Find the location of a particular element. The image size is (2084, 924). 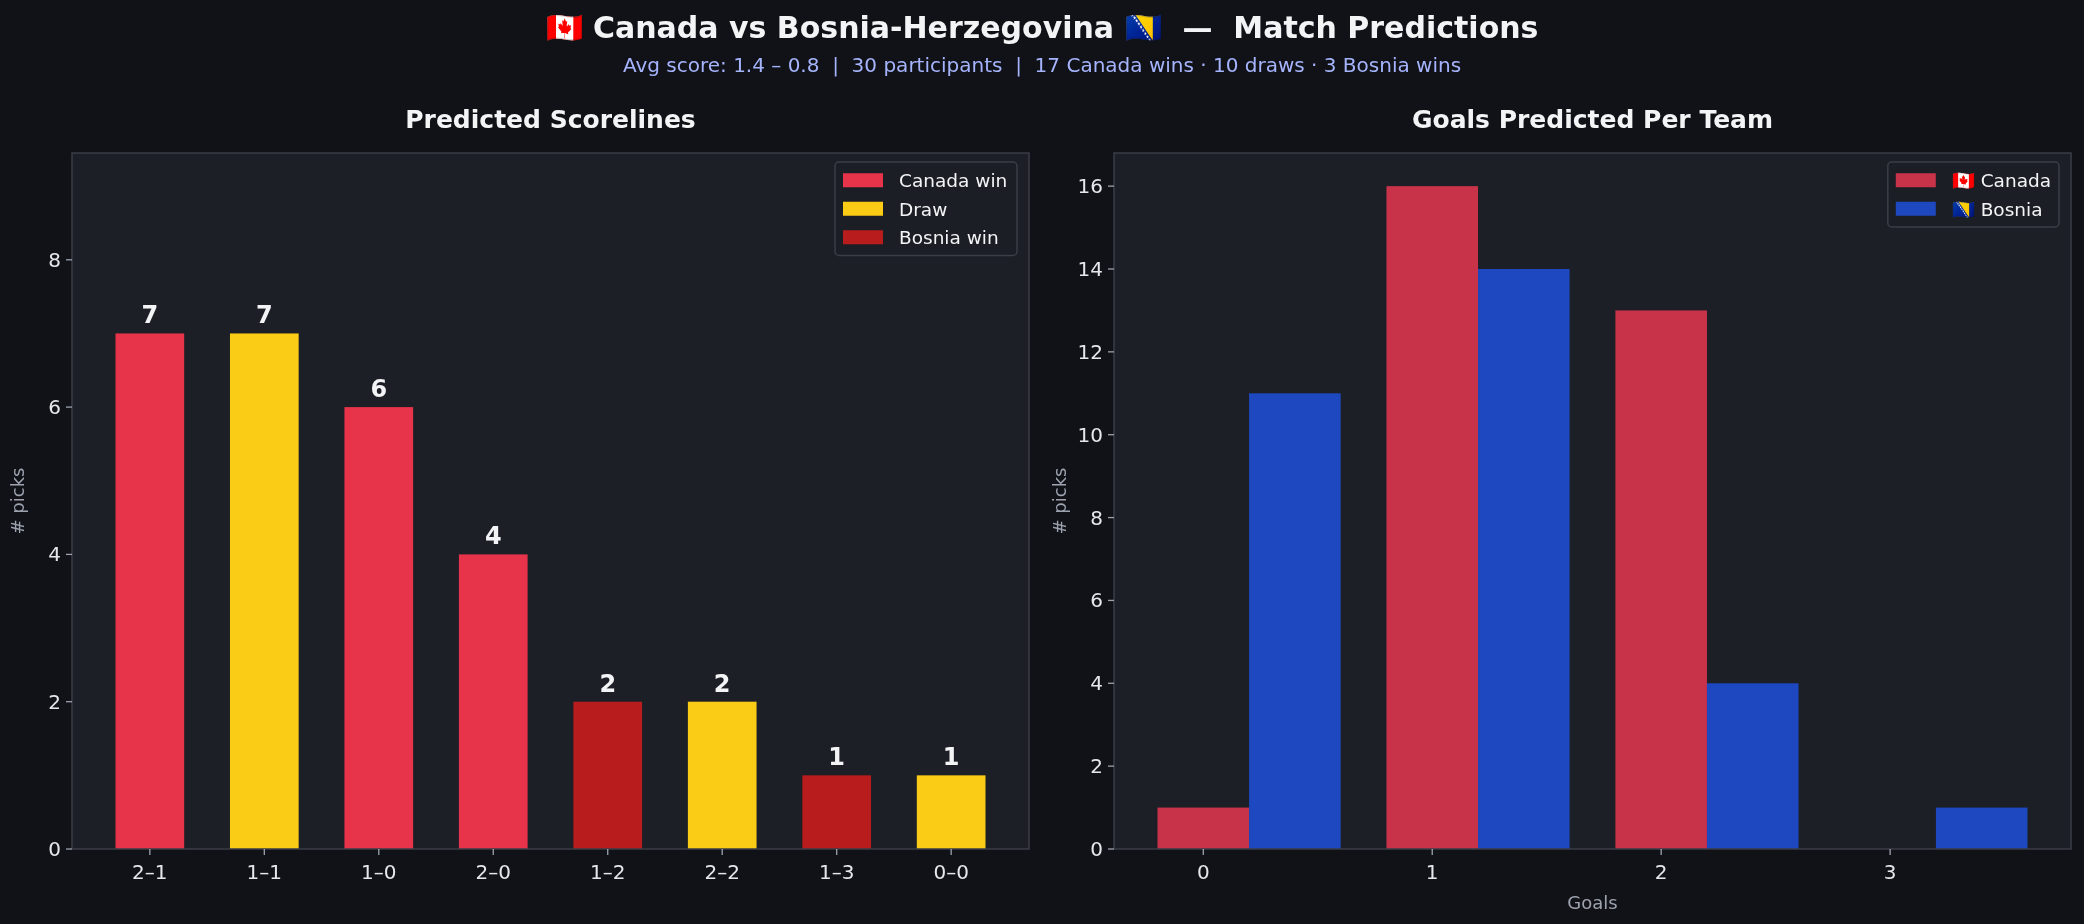

x-tick-label: 3 is located at coordinates (1890, 872).